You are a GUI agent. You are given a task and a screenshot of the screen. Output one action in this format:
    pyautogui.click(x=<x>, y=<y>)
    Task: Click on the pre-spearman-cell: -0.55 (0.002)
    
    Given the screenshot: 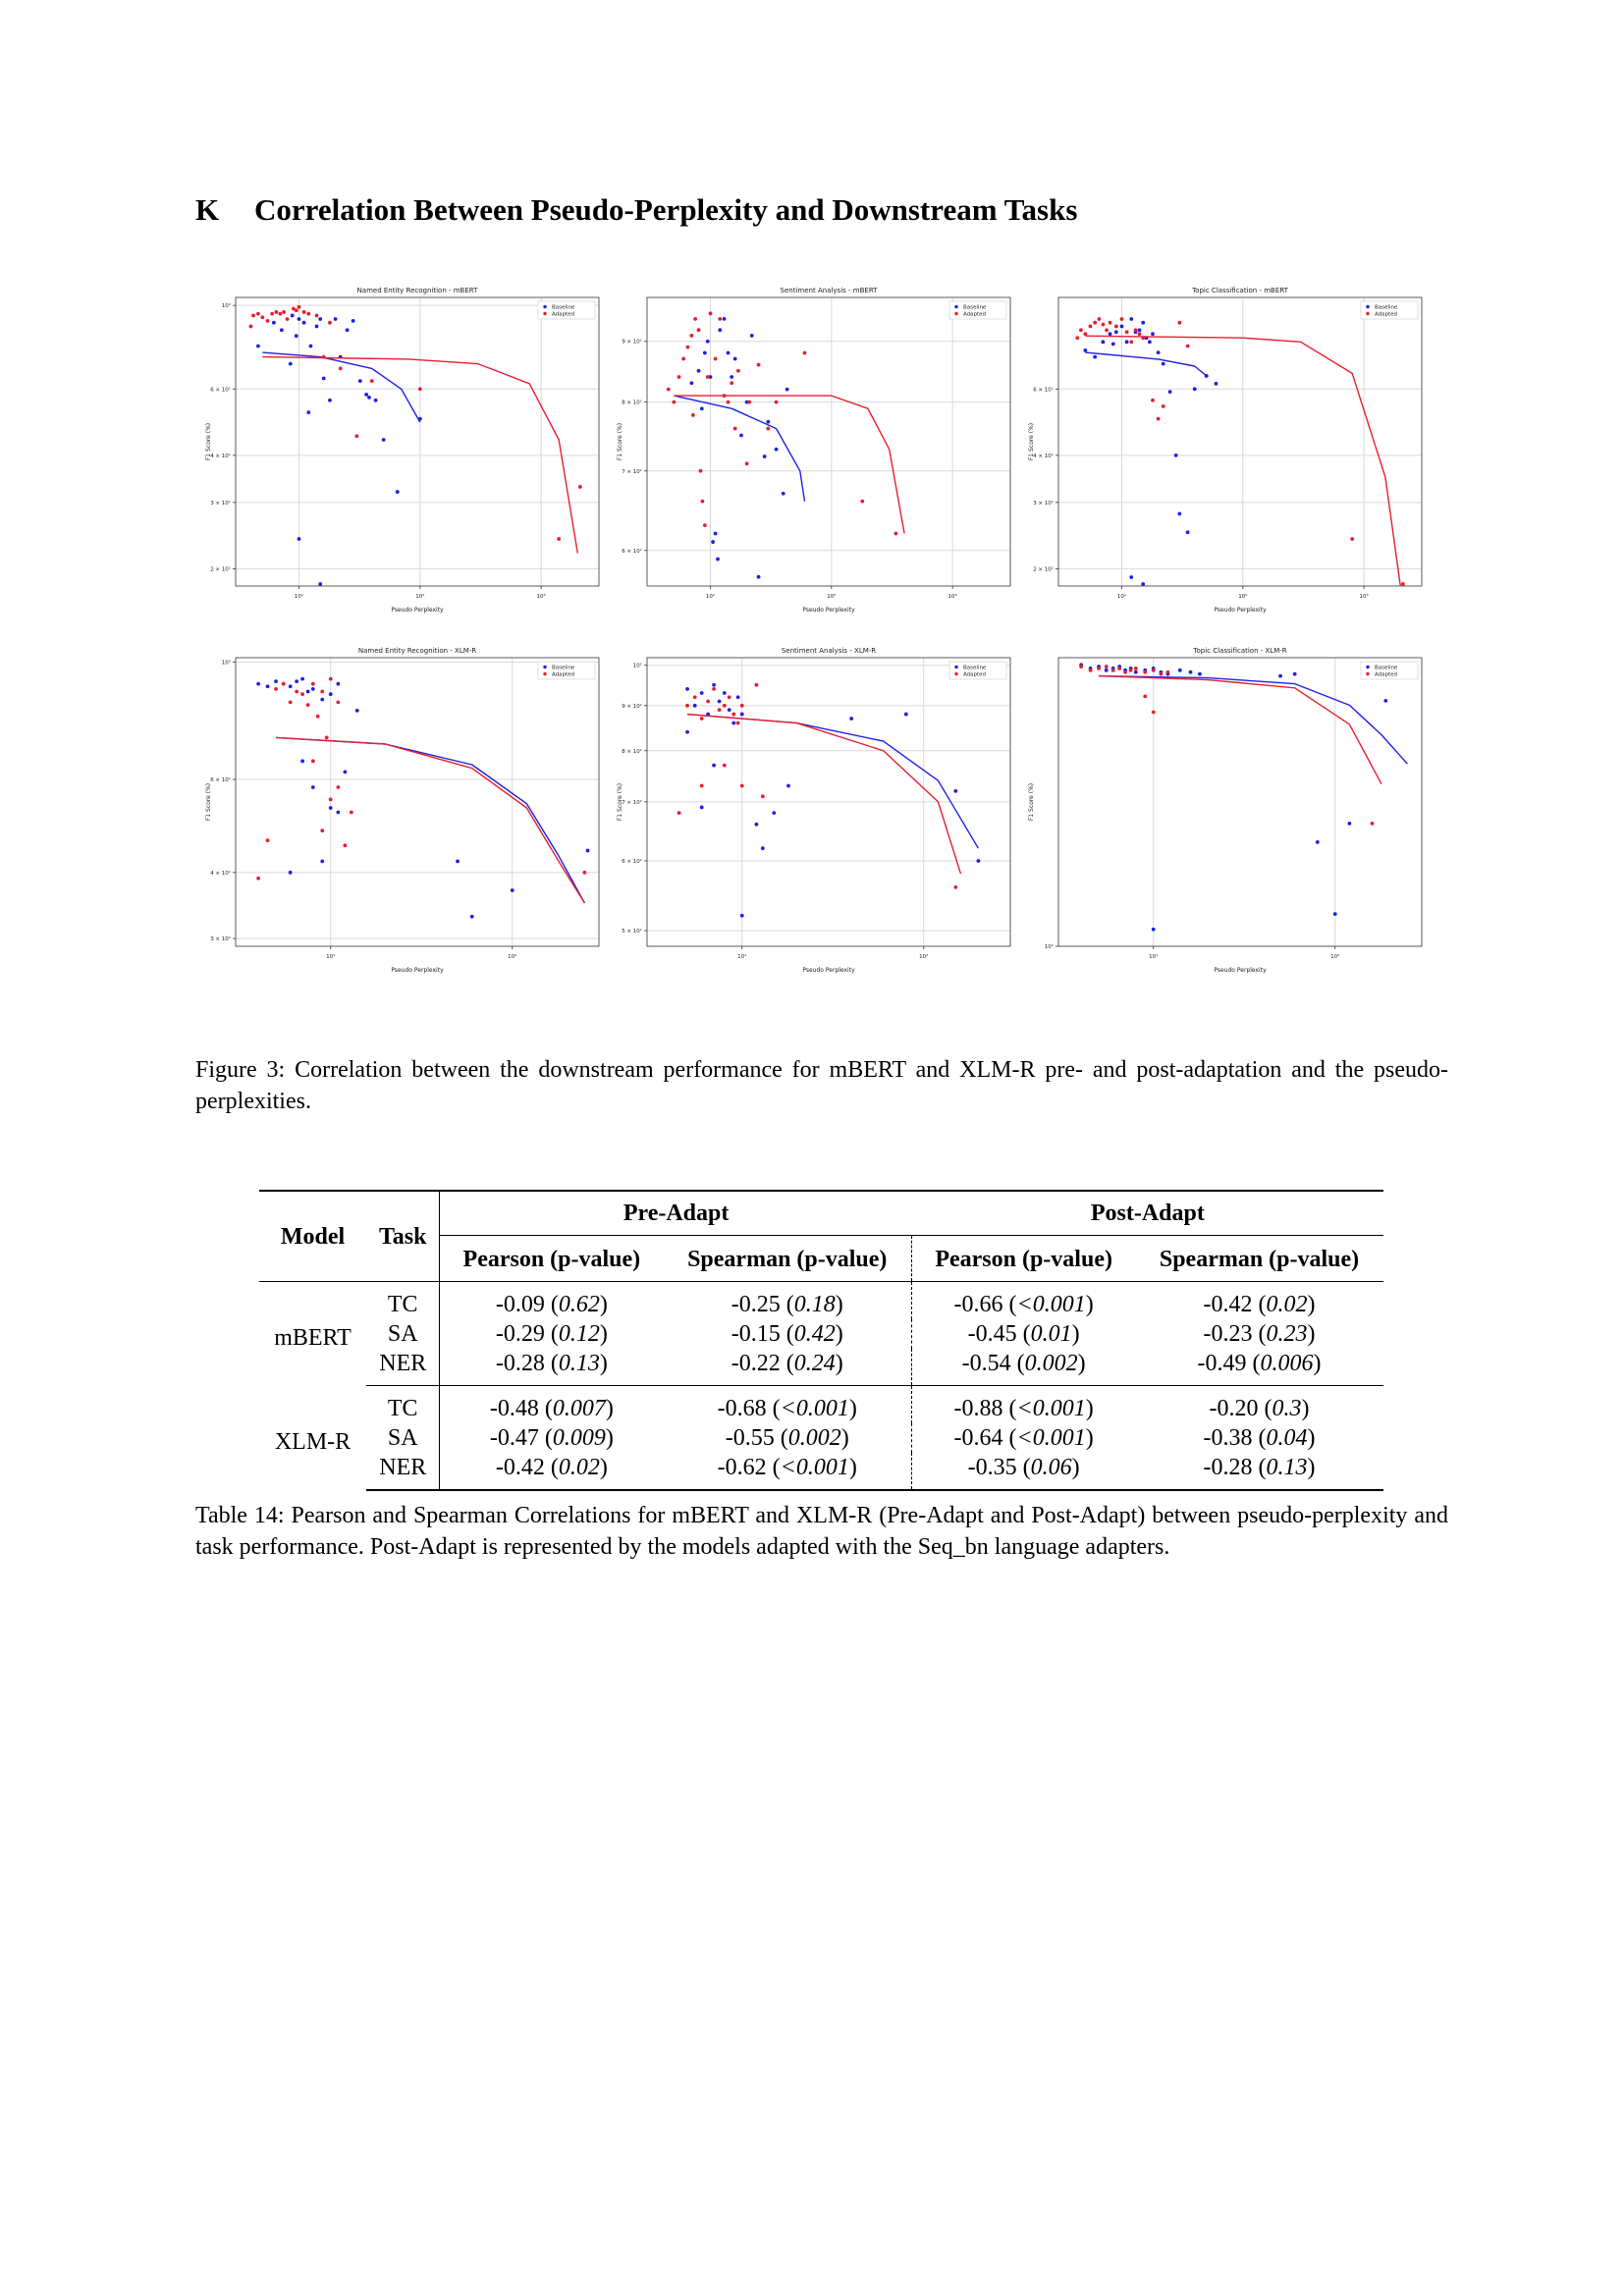 What is the action you would take?
    pyautogui.click(x=788, y=1438)
    